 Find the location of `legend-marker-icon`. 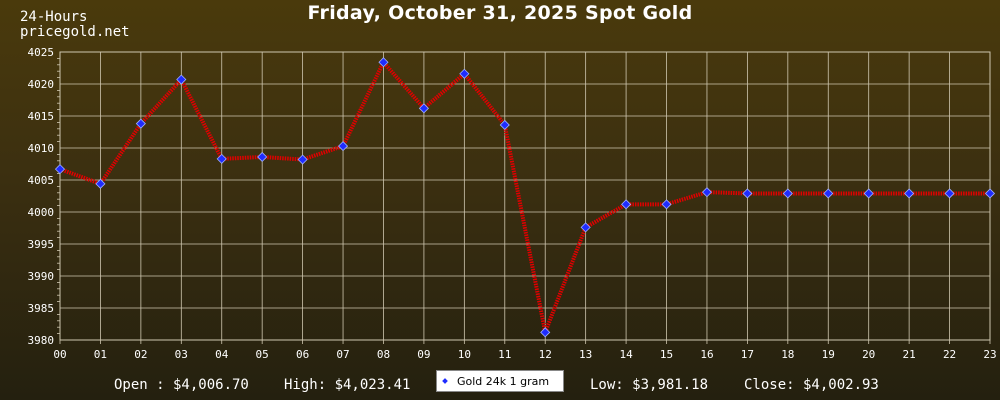

legend-marker-icon is located at coordinates (445, 381).